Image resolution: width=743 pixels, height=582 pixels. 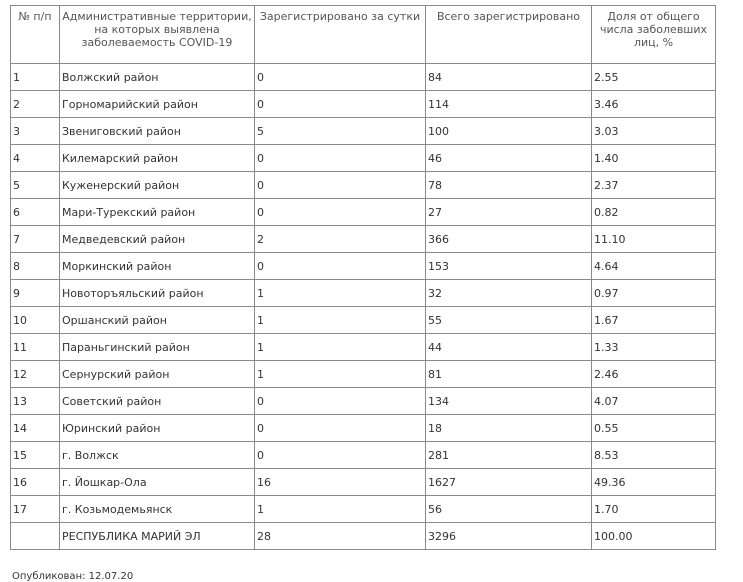 I want to click on table-cell: 44, so click(x=508, y=347).